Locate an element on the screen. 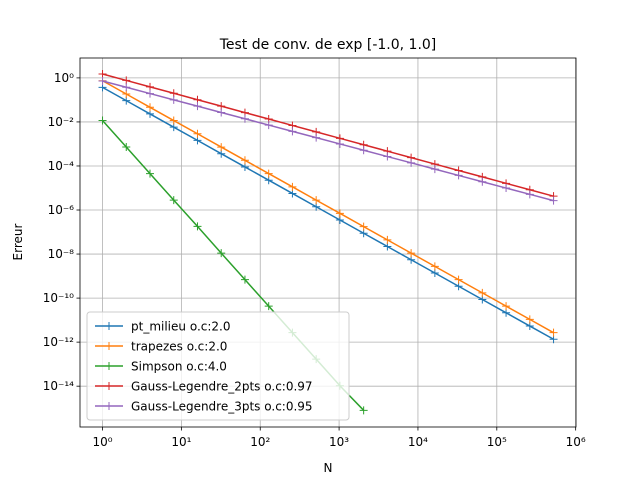  y-tick-label: 10⁻¹² is located at coordinates (58, 342).